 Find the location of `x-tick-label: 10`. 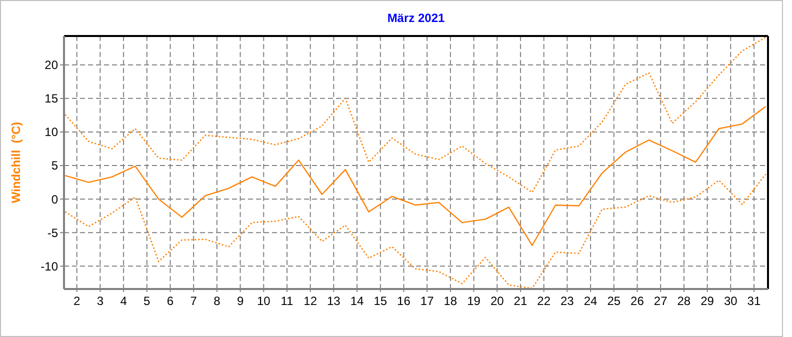

x-tick-label: 10 is located at coordinates (263, 301).